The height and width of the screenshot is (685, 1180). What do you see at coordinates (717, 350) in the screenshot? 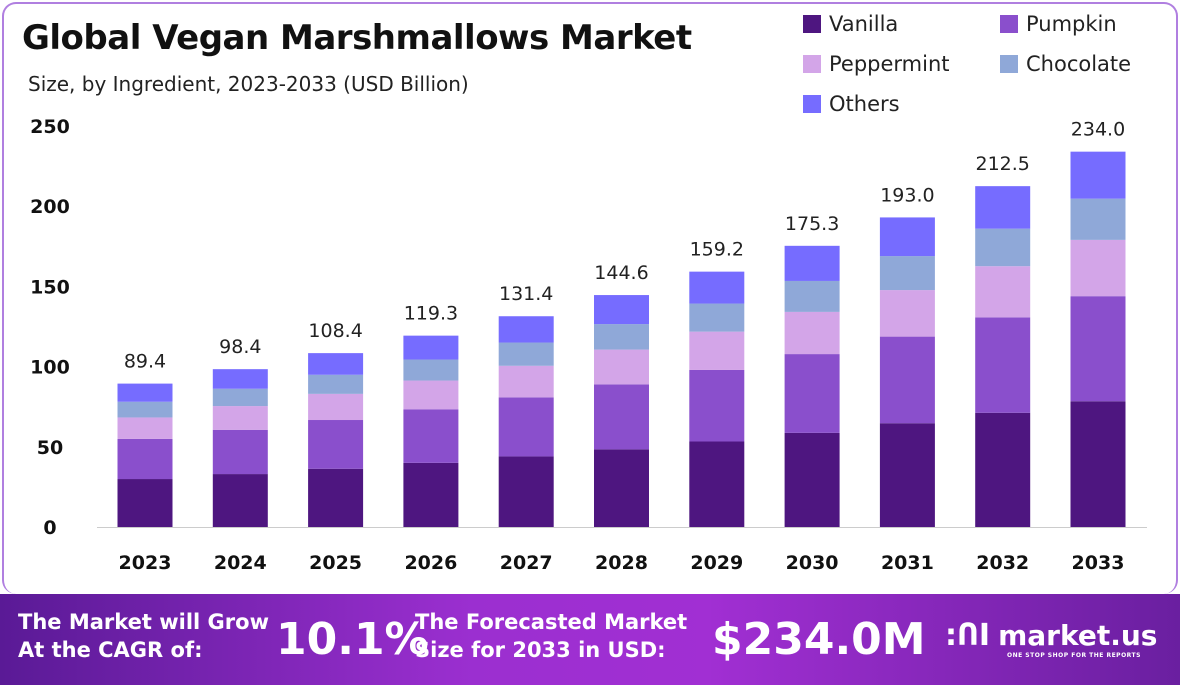
I see `bar-segment-peppermint-2029` at bounding box center [717, 350].